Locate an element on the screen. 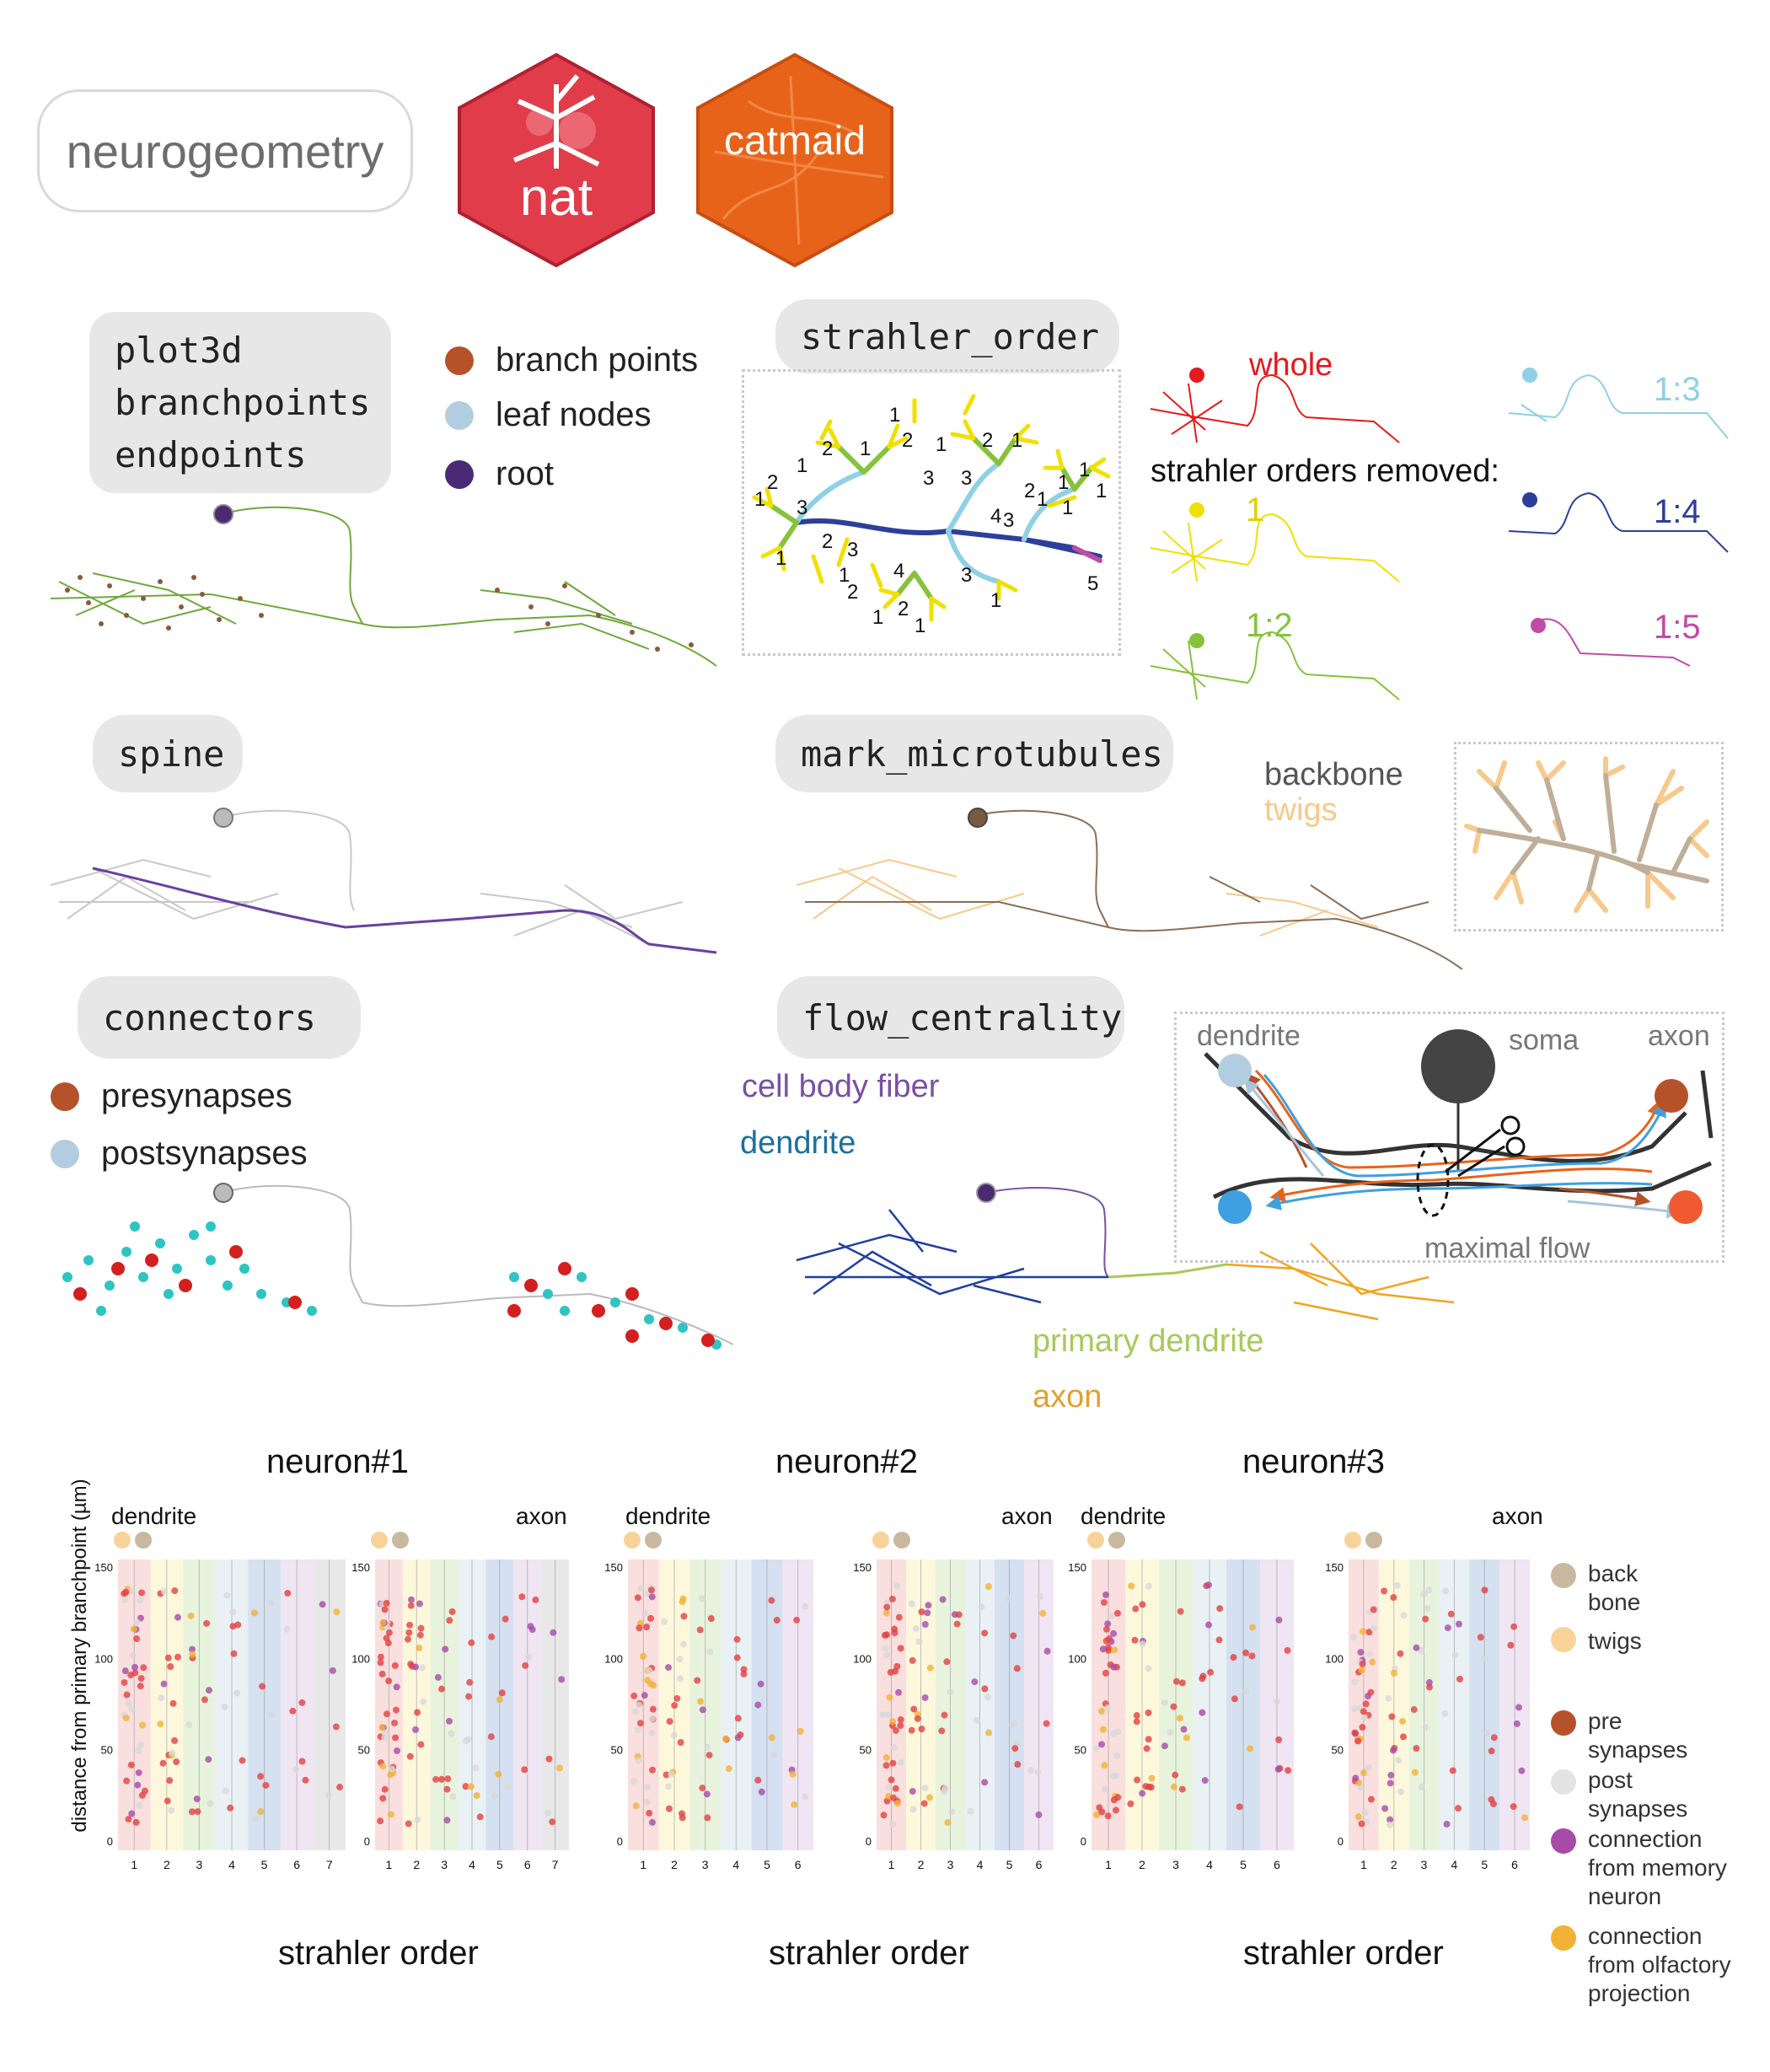  strahler-variant-1-4-label: 1:4 is located at coordinates (1677, 511).